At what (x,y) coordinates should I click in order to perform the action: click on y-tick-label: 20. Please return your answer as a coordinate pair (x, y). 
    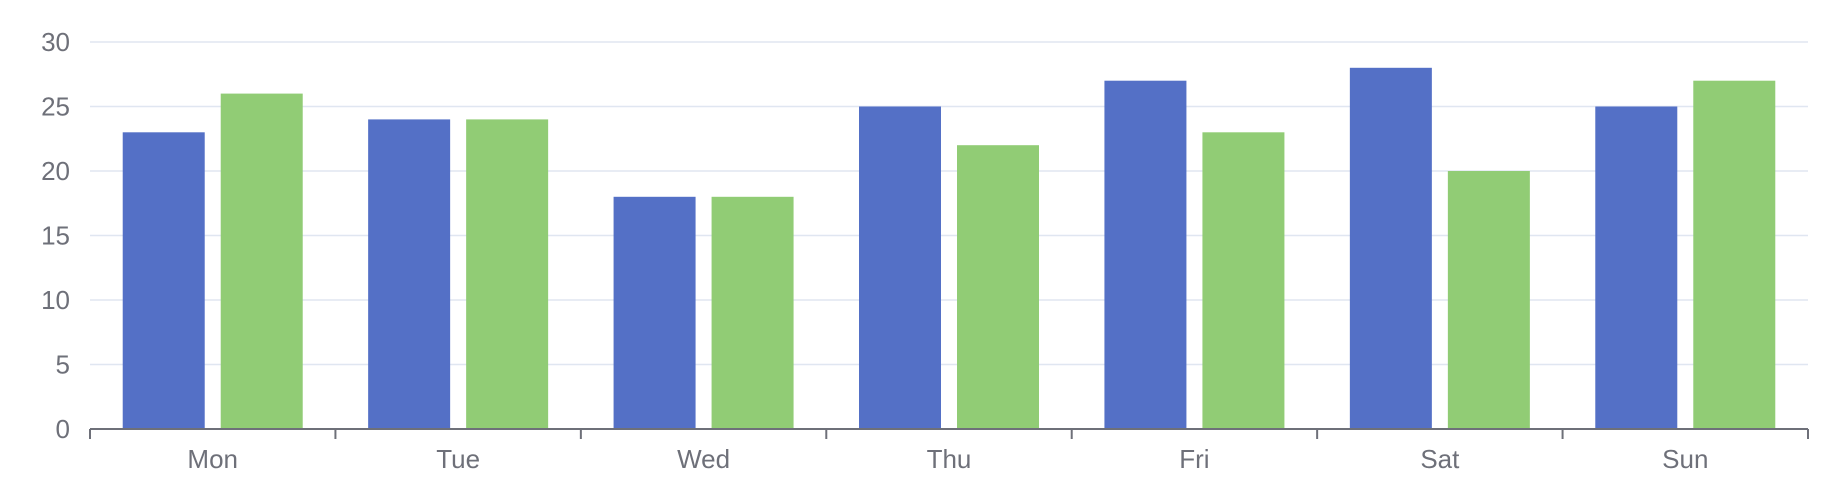
    Looking at the image, I should click on (55, 171).